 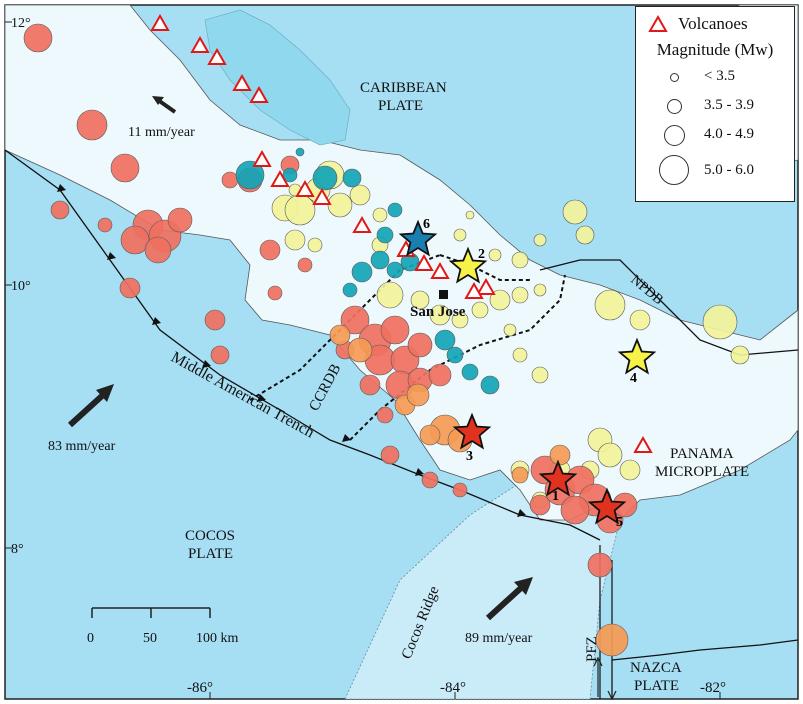 What do you see at coordinates (217, 638) in the screenshot?
I see `scale-tick-100: 100 km` at bounding box center [217, 638].